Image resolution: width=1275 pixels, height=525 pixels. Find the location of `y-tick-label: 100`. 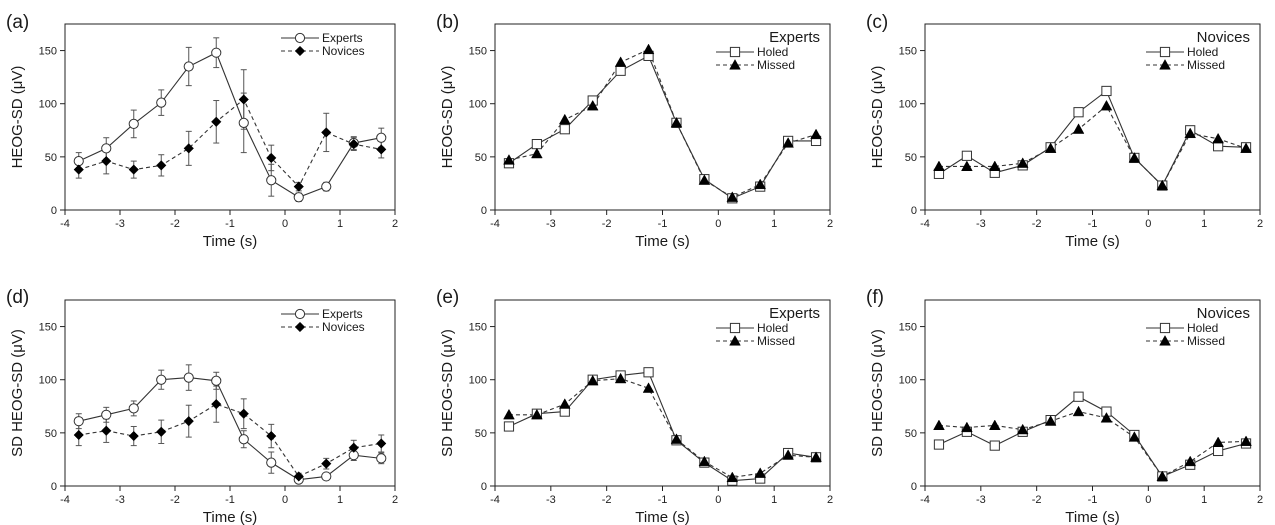

y-tick-label: 100 is located at coordinates (478, 105).